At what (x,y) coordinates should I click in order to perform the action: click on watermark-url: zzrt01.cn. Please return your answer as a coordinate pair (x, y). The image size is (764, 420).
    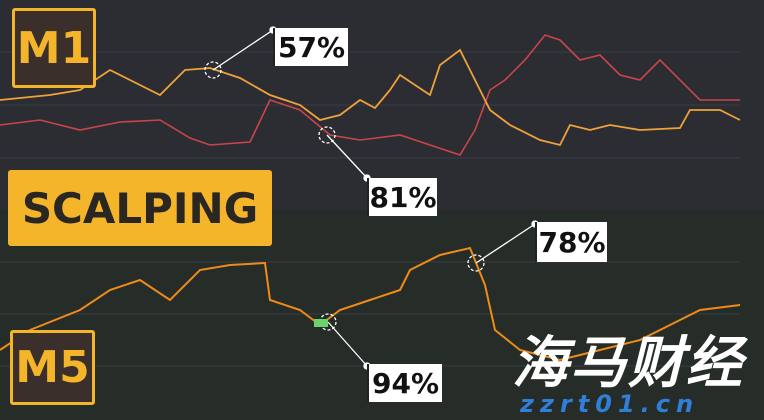
    Looking at the image, I should click on (610, 404).